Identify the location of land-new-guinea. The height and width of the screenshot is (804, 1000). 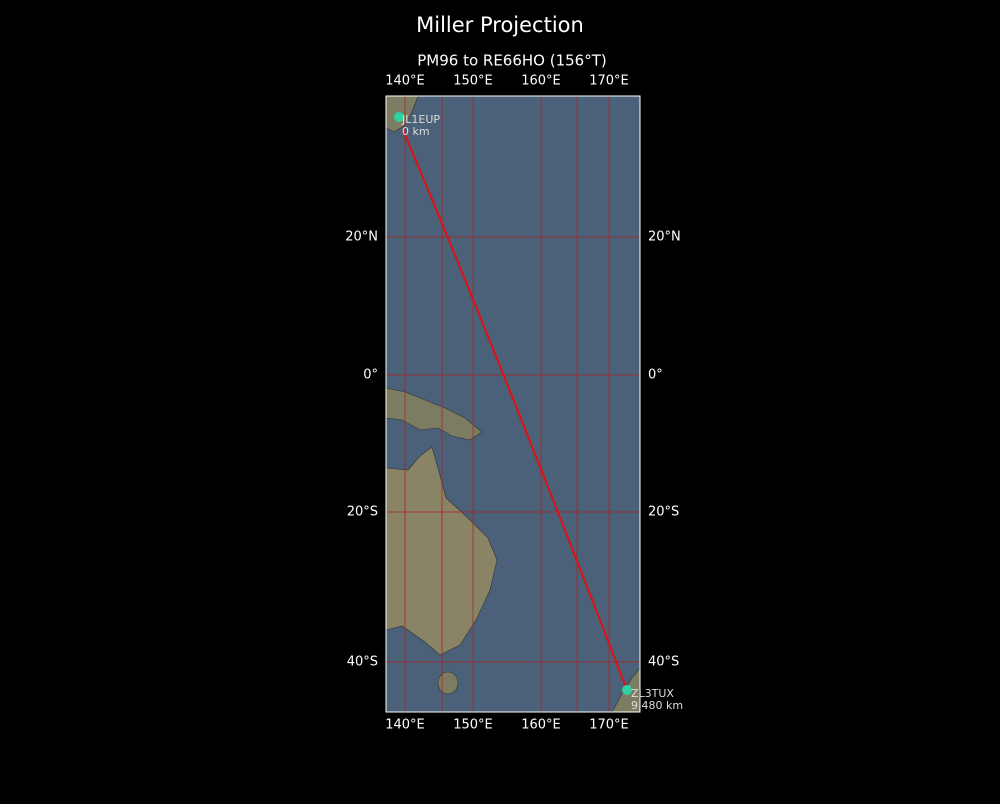
(434, 414).